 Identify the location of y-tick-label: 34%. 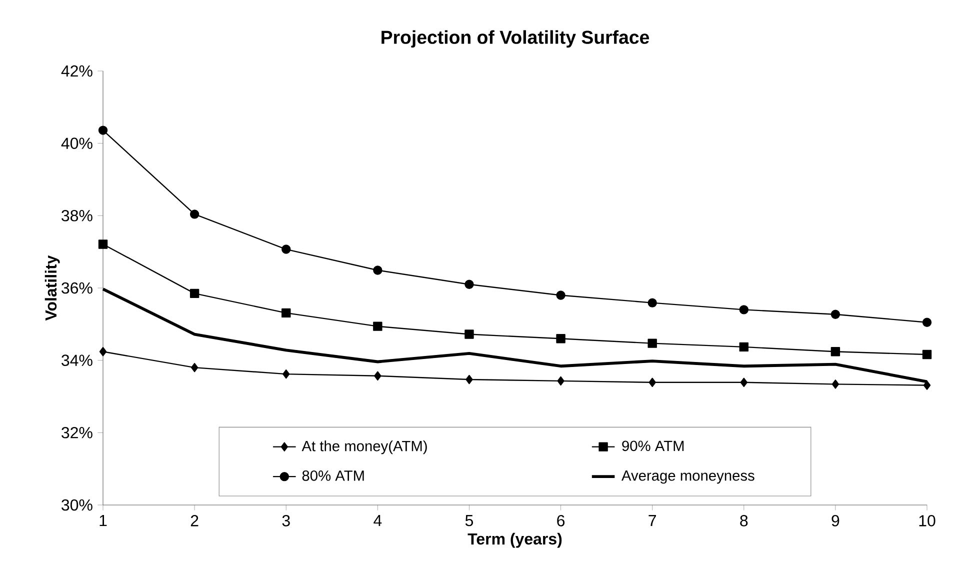
(77, 360).